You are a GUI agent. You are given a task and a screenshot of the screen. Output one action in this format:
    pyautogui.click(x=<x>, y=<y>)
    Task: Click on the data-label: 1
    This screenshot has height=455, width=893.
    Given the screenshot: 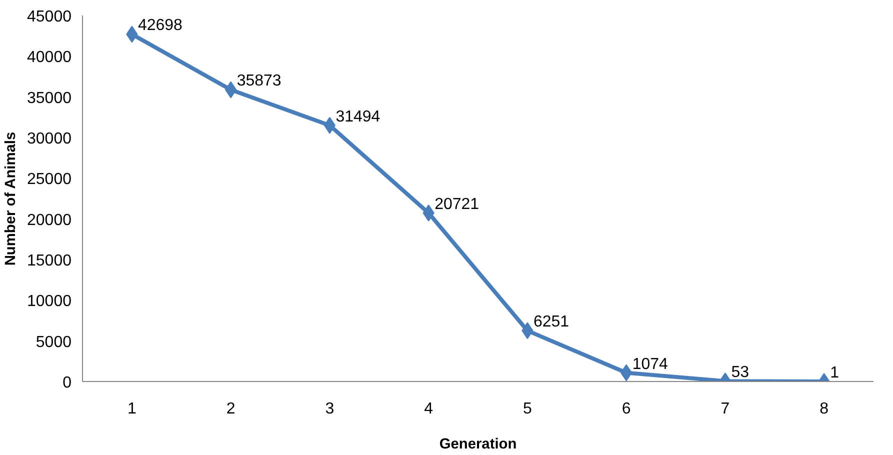 What is the action you would take?
    pyautogui.click(x=835, y=373)
    